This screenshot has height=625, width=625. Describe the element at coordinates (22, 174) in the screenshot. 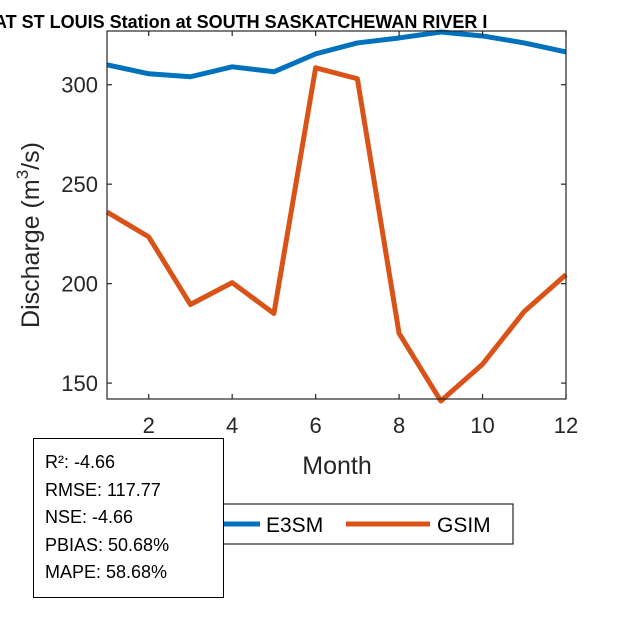

I see `y-axis-label-superscript: 3` at that location.